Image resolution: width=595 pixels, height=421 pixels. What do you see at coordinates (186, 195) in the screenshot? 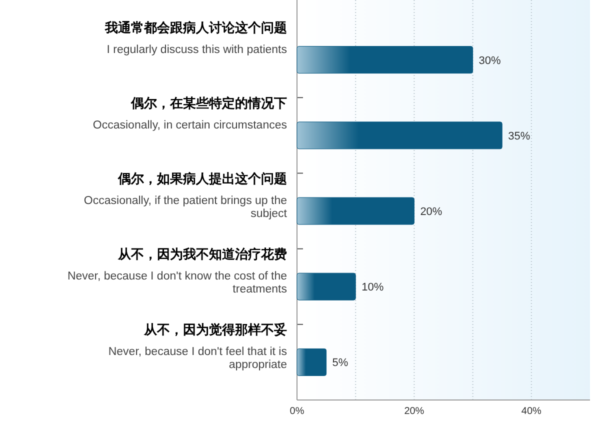
I see `y-tick-label: 偶尔，如果病人提出这个问题 Occasionally, if the patient brings up the subject` at bounding box center [186, 195].